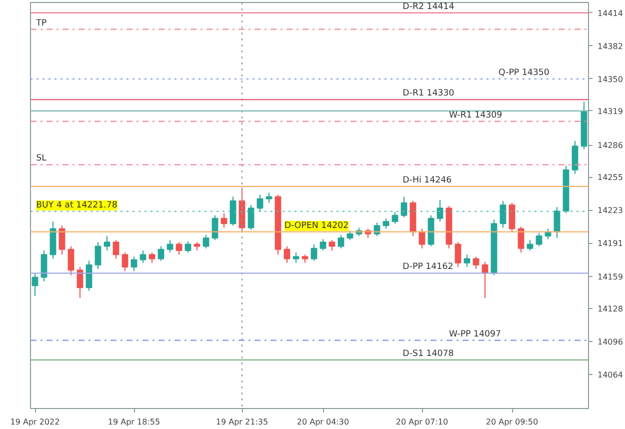 The height and width of the screenshot is (429, 625). I want to click on y-tick-label: 14382, so click(610, 46).